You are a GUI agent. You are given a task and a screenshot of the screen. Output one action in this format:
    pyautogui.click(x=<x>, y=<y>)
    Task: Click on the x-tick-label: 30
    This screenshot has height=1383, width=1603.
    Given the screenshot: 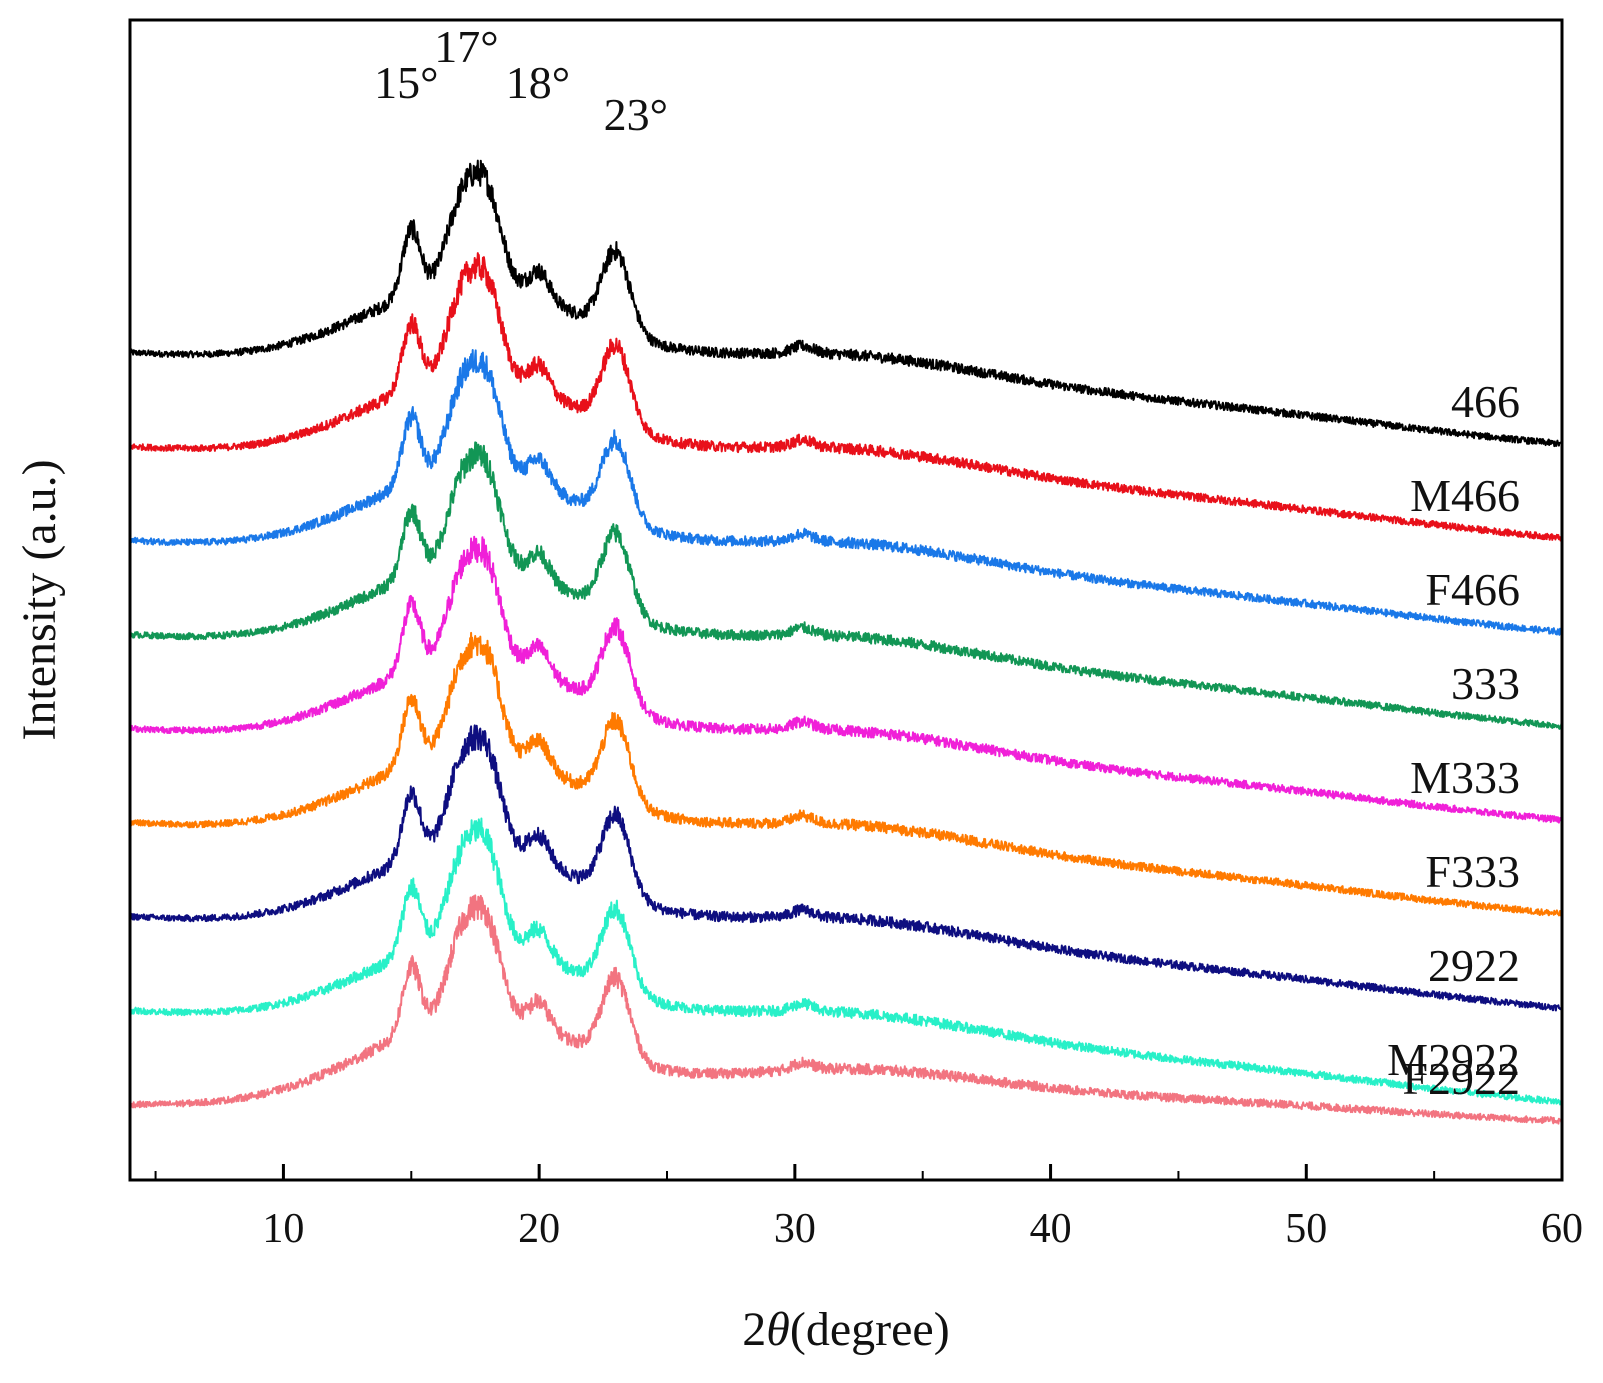 What is the action you would take?
    pyautogui.click(x=795, y=1229)
    